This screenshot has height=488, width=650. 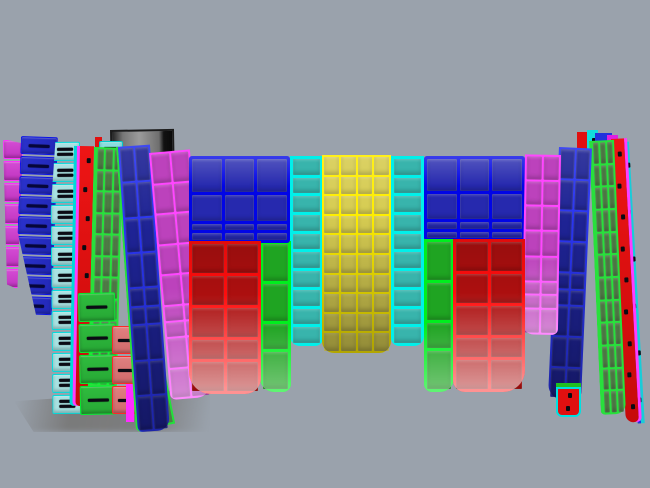 I want to click on red-panels-right-grid, so click(x=489, y=315).